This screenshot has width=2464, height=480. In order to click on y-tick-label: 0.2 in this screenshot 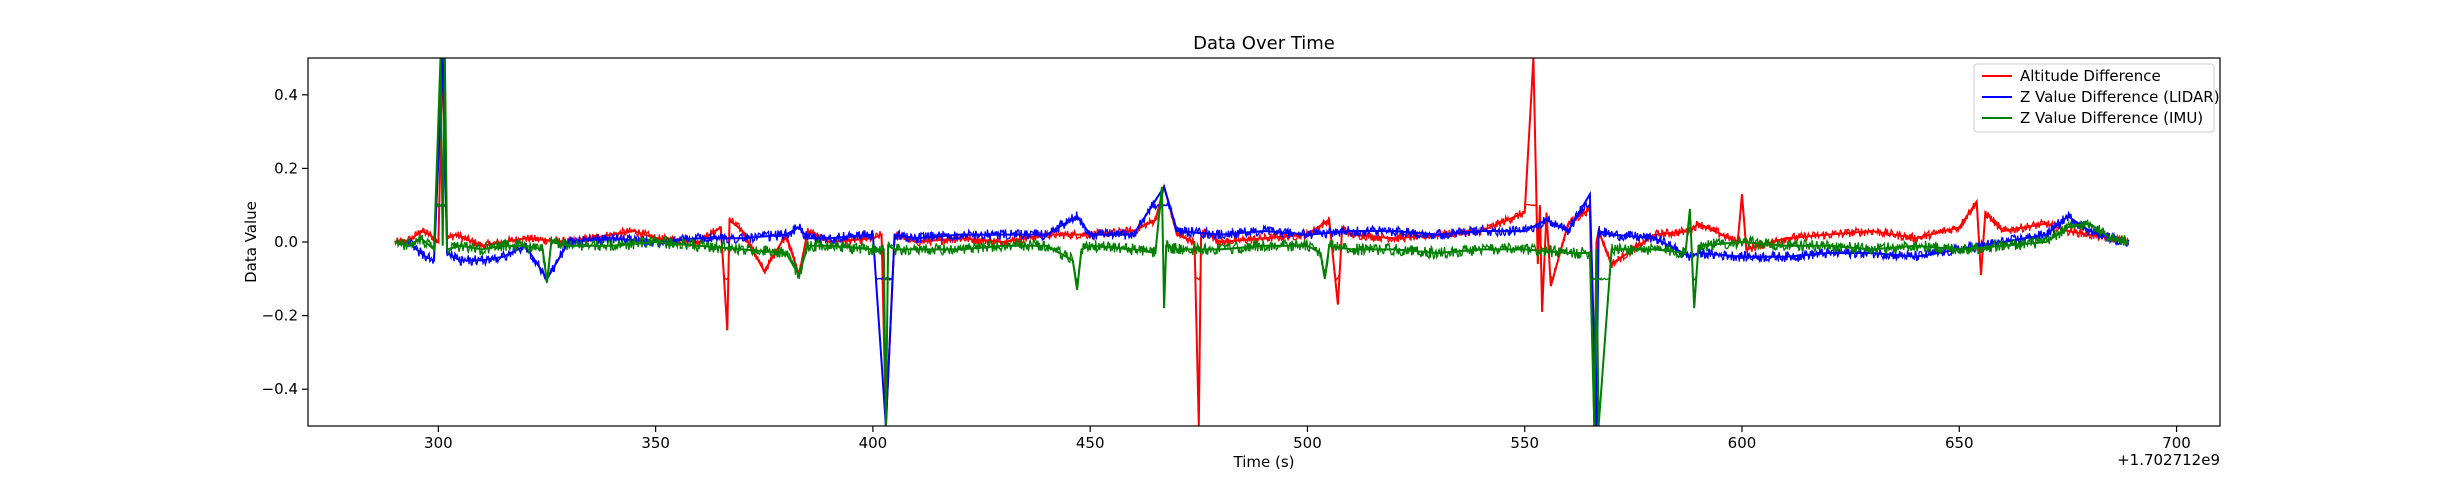, I will do `click(286, 168)`.